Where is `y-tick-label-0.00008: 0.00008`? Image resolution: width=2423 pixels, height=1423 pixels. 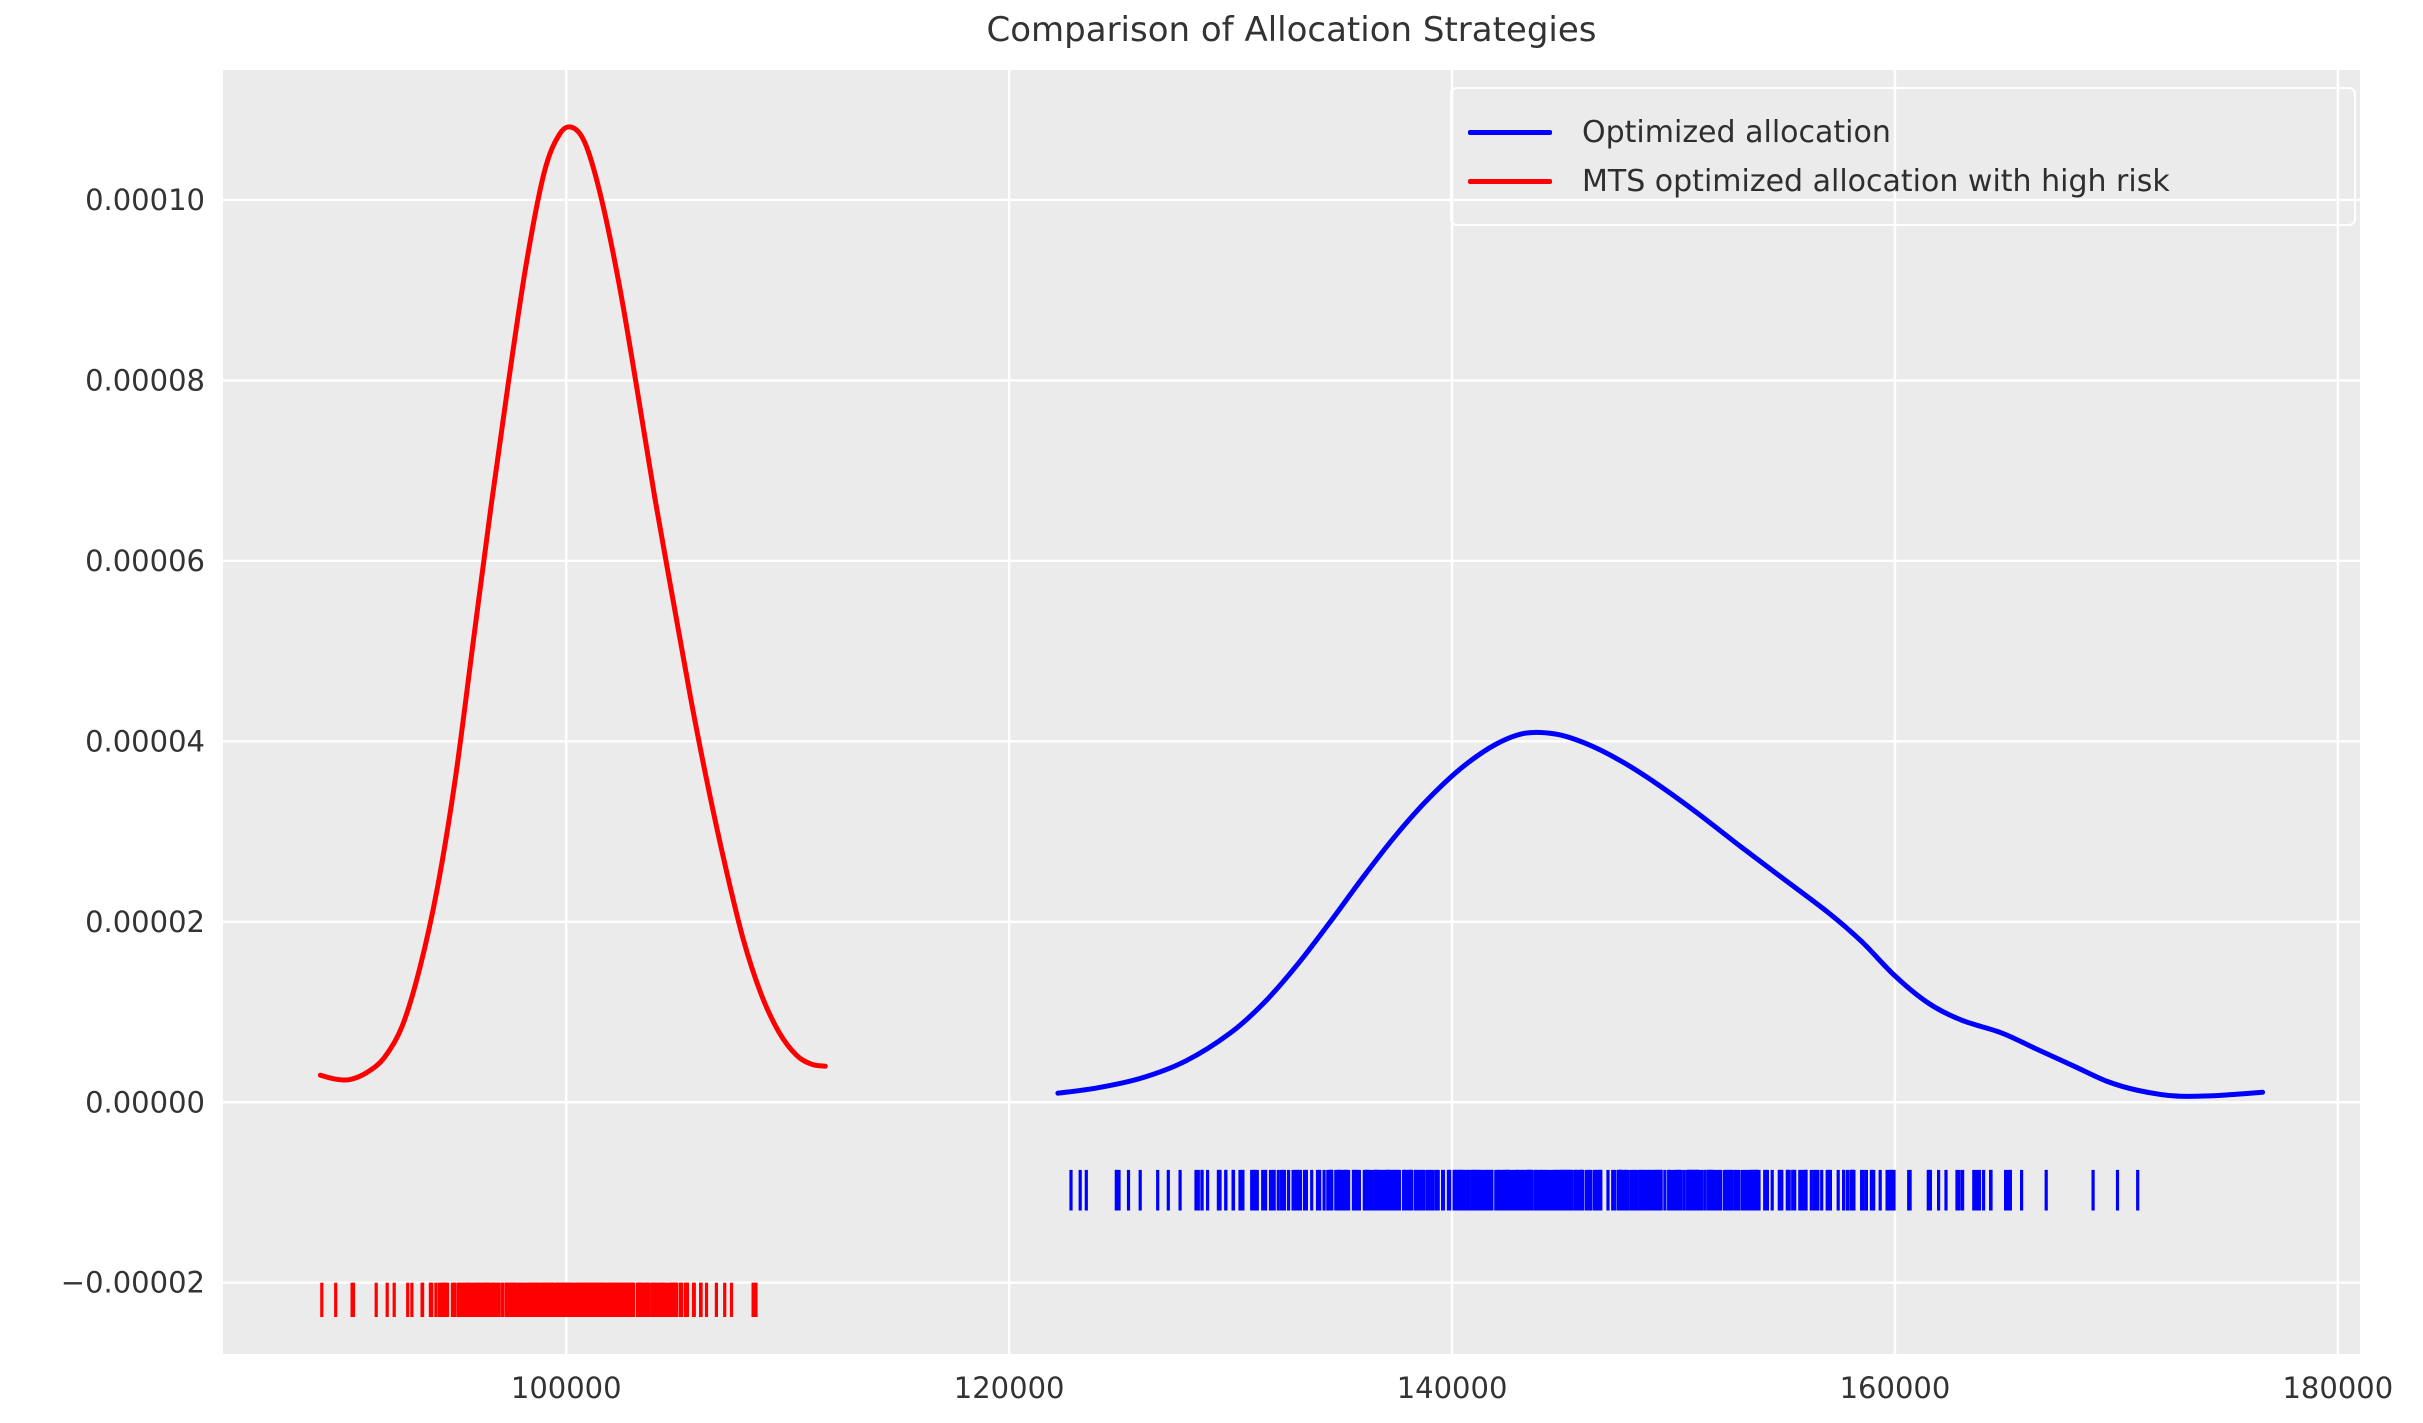
y-tick-label-0.00008: 0.00008 is located at coordinates (145, 380).